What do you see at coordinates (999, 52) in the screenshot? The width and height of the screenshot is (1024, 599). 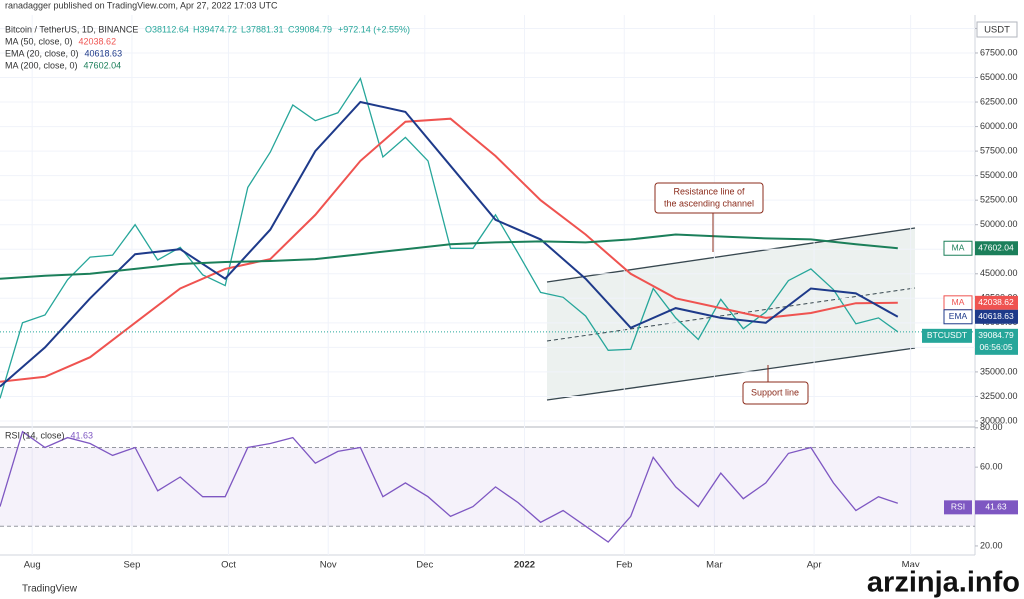 I see `y-tick-label: 67500.00` at bounding box center [999, 52].